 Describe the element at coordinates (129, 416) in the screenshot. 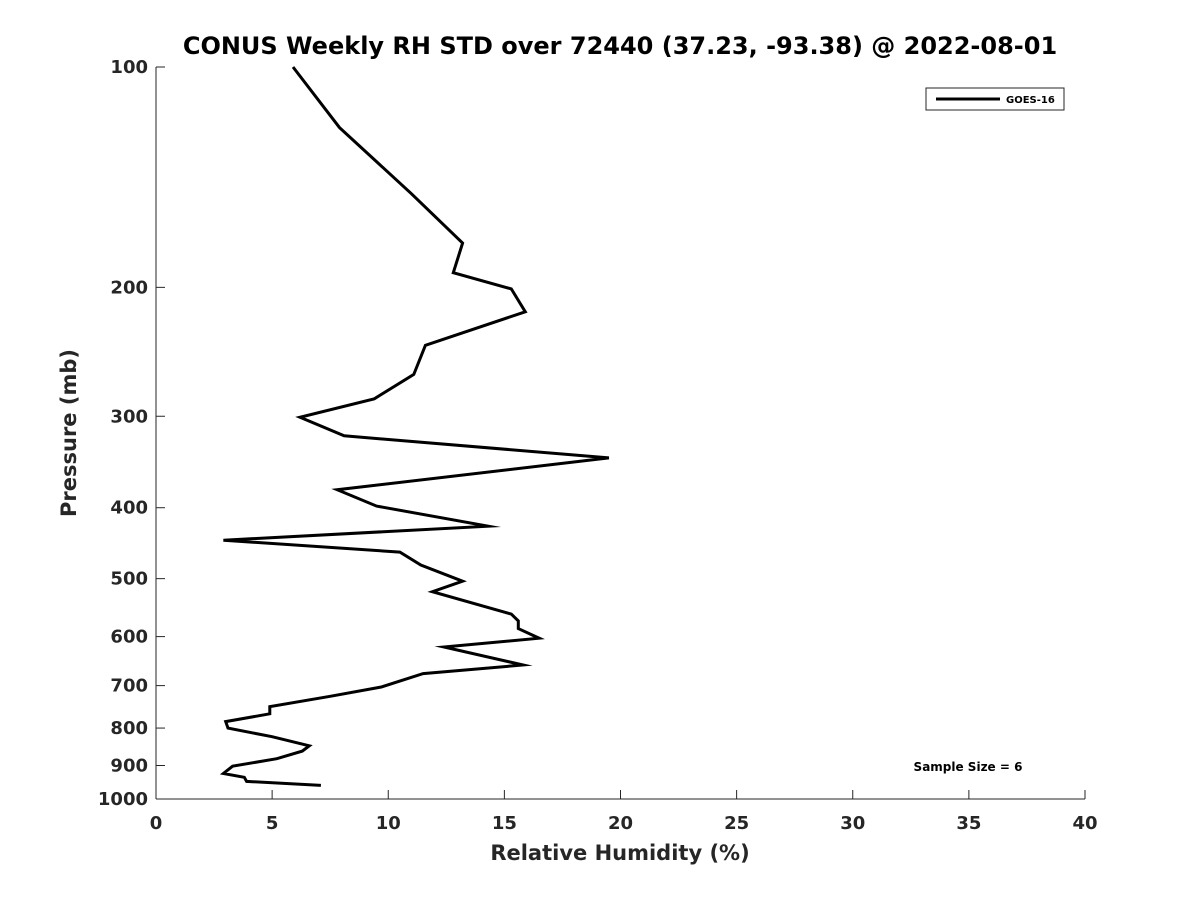

I see `y-tick-label: 300` at that location.